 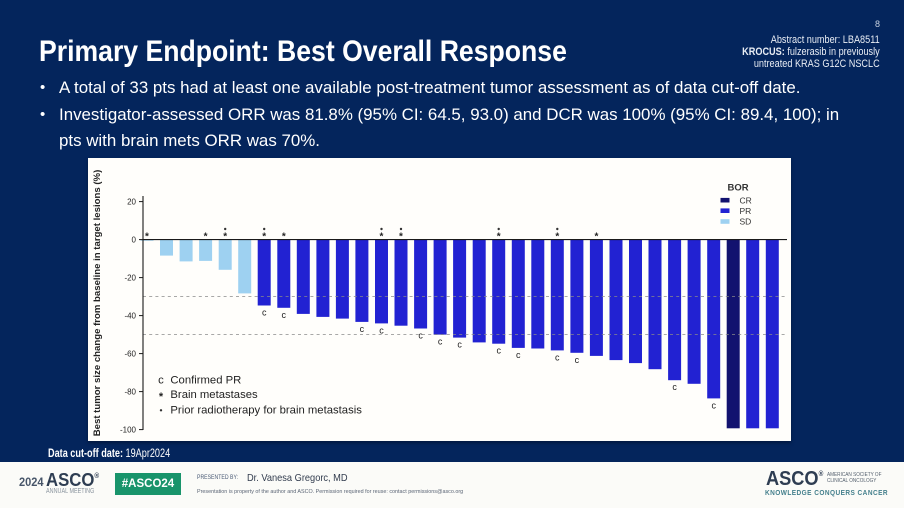 What do you see at coordinates (738, 188) in the screenshot?
I see `svg-text: BOR` at bounding box center [738, 188].